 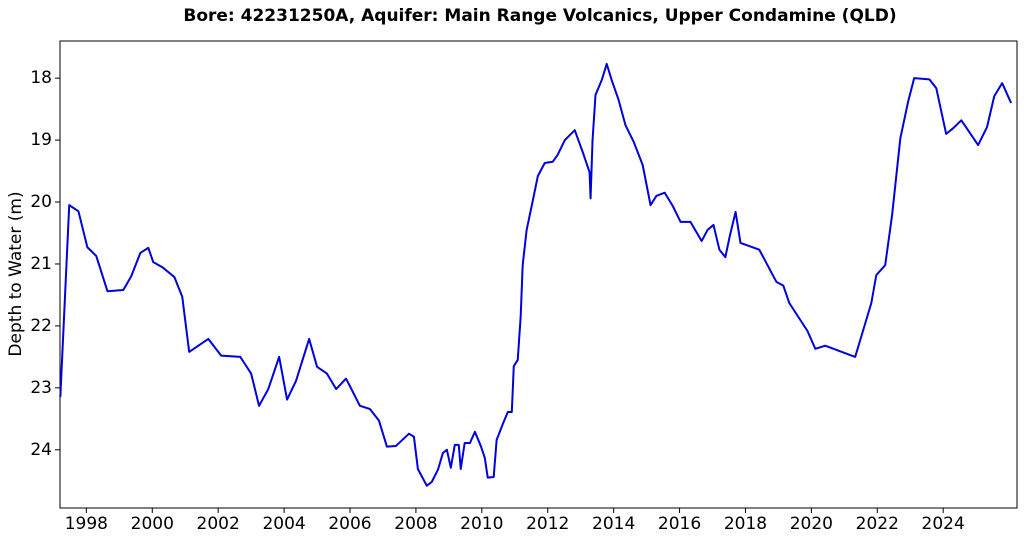 I want to click on x-tick-label: 2012, so click(x=547, y=524).